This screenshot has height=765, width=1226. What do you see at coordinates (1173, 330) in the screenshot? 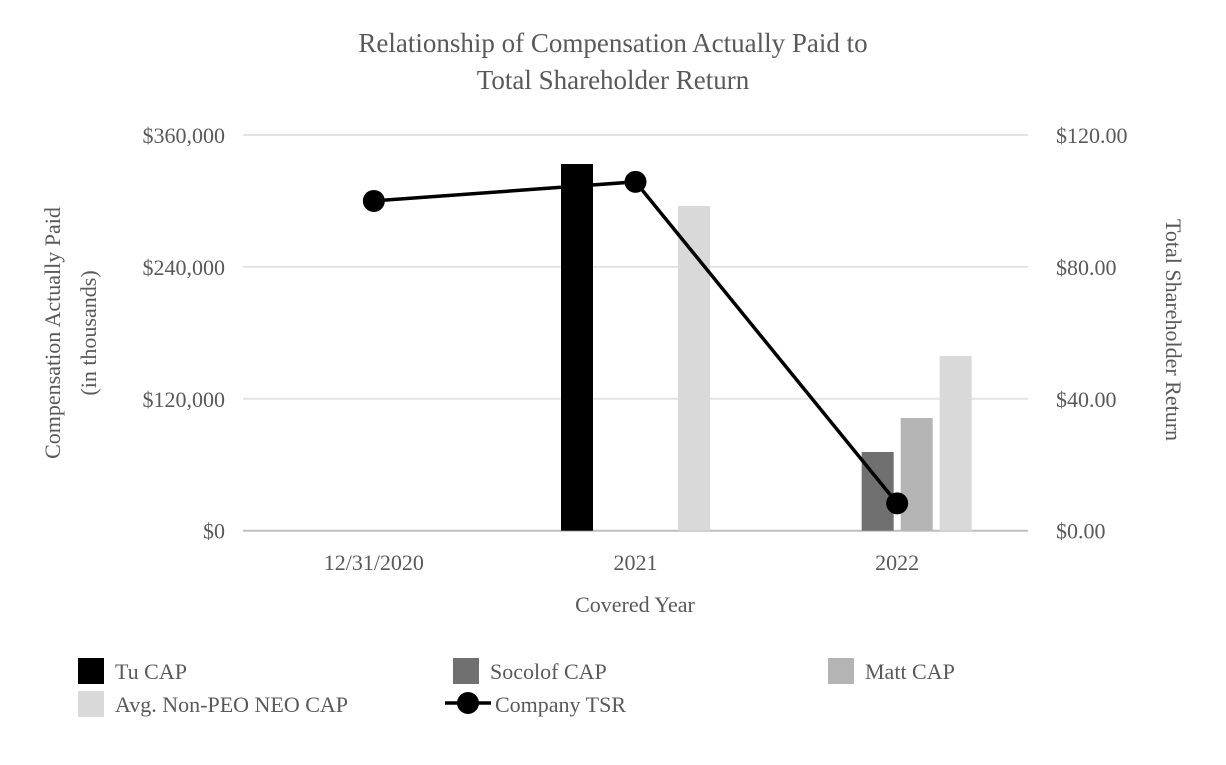
I see `y2-axis-label: Total Shareholder Return` at bounding box center [1173, 330].